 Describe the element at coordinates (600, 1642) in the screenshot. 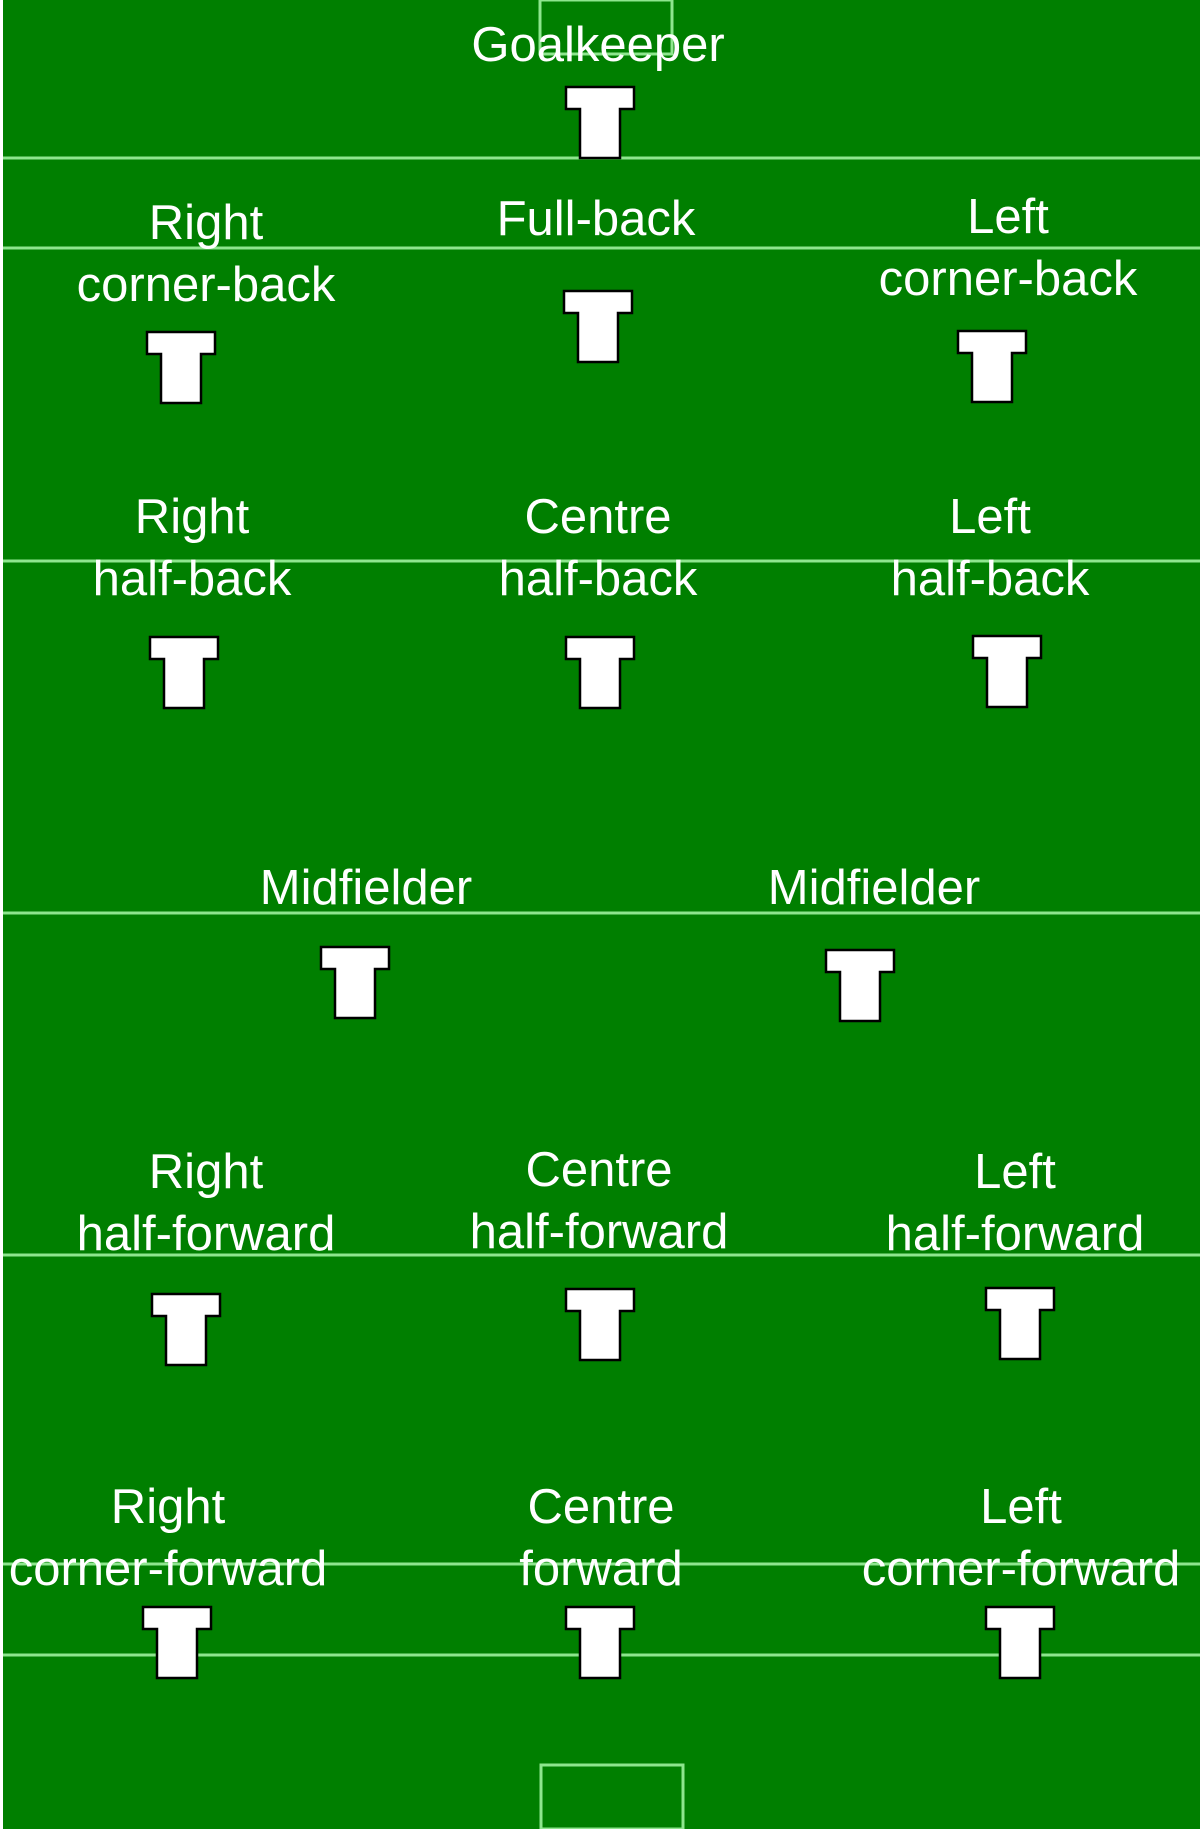

I see `jersey-icon-centre-forward` at that location.